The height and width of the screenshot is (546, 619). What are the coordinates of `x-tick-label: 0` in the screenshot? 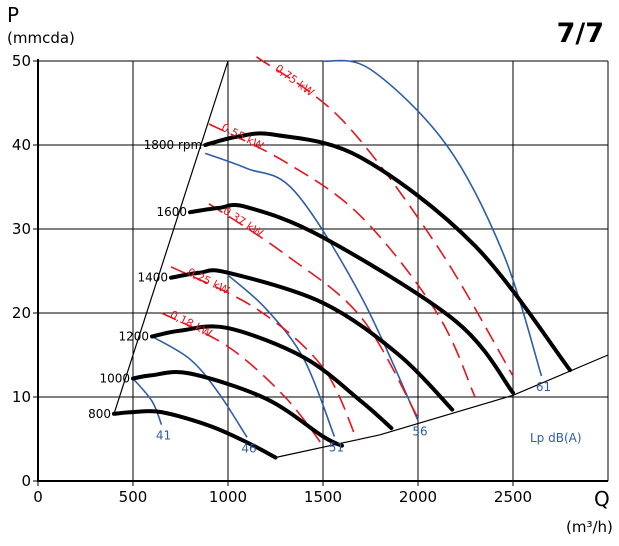 It's located at (38, 497).